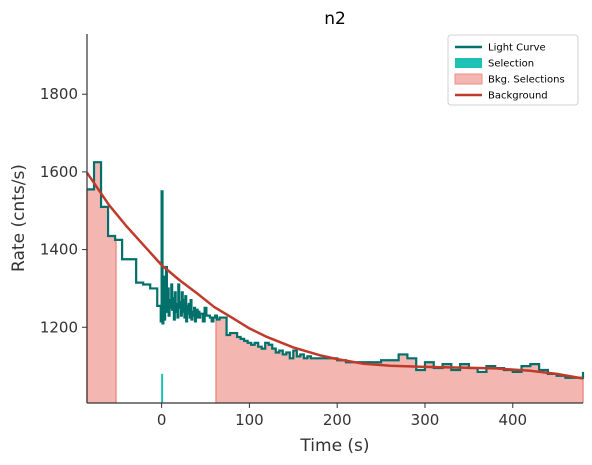 This screenshot has width=592, height=465. What do you see at coordinates (337, 420) in the screenshot?
I see `x-tick-label: 200` at bounding box center [337, 420].